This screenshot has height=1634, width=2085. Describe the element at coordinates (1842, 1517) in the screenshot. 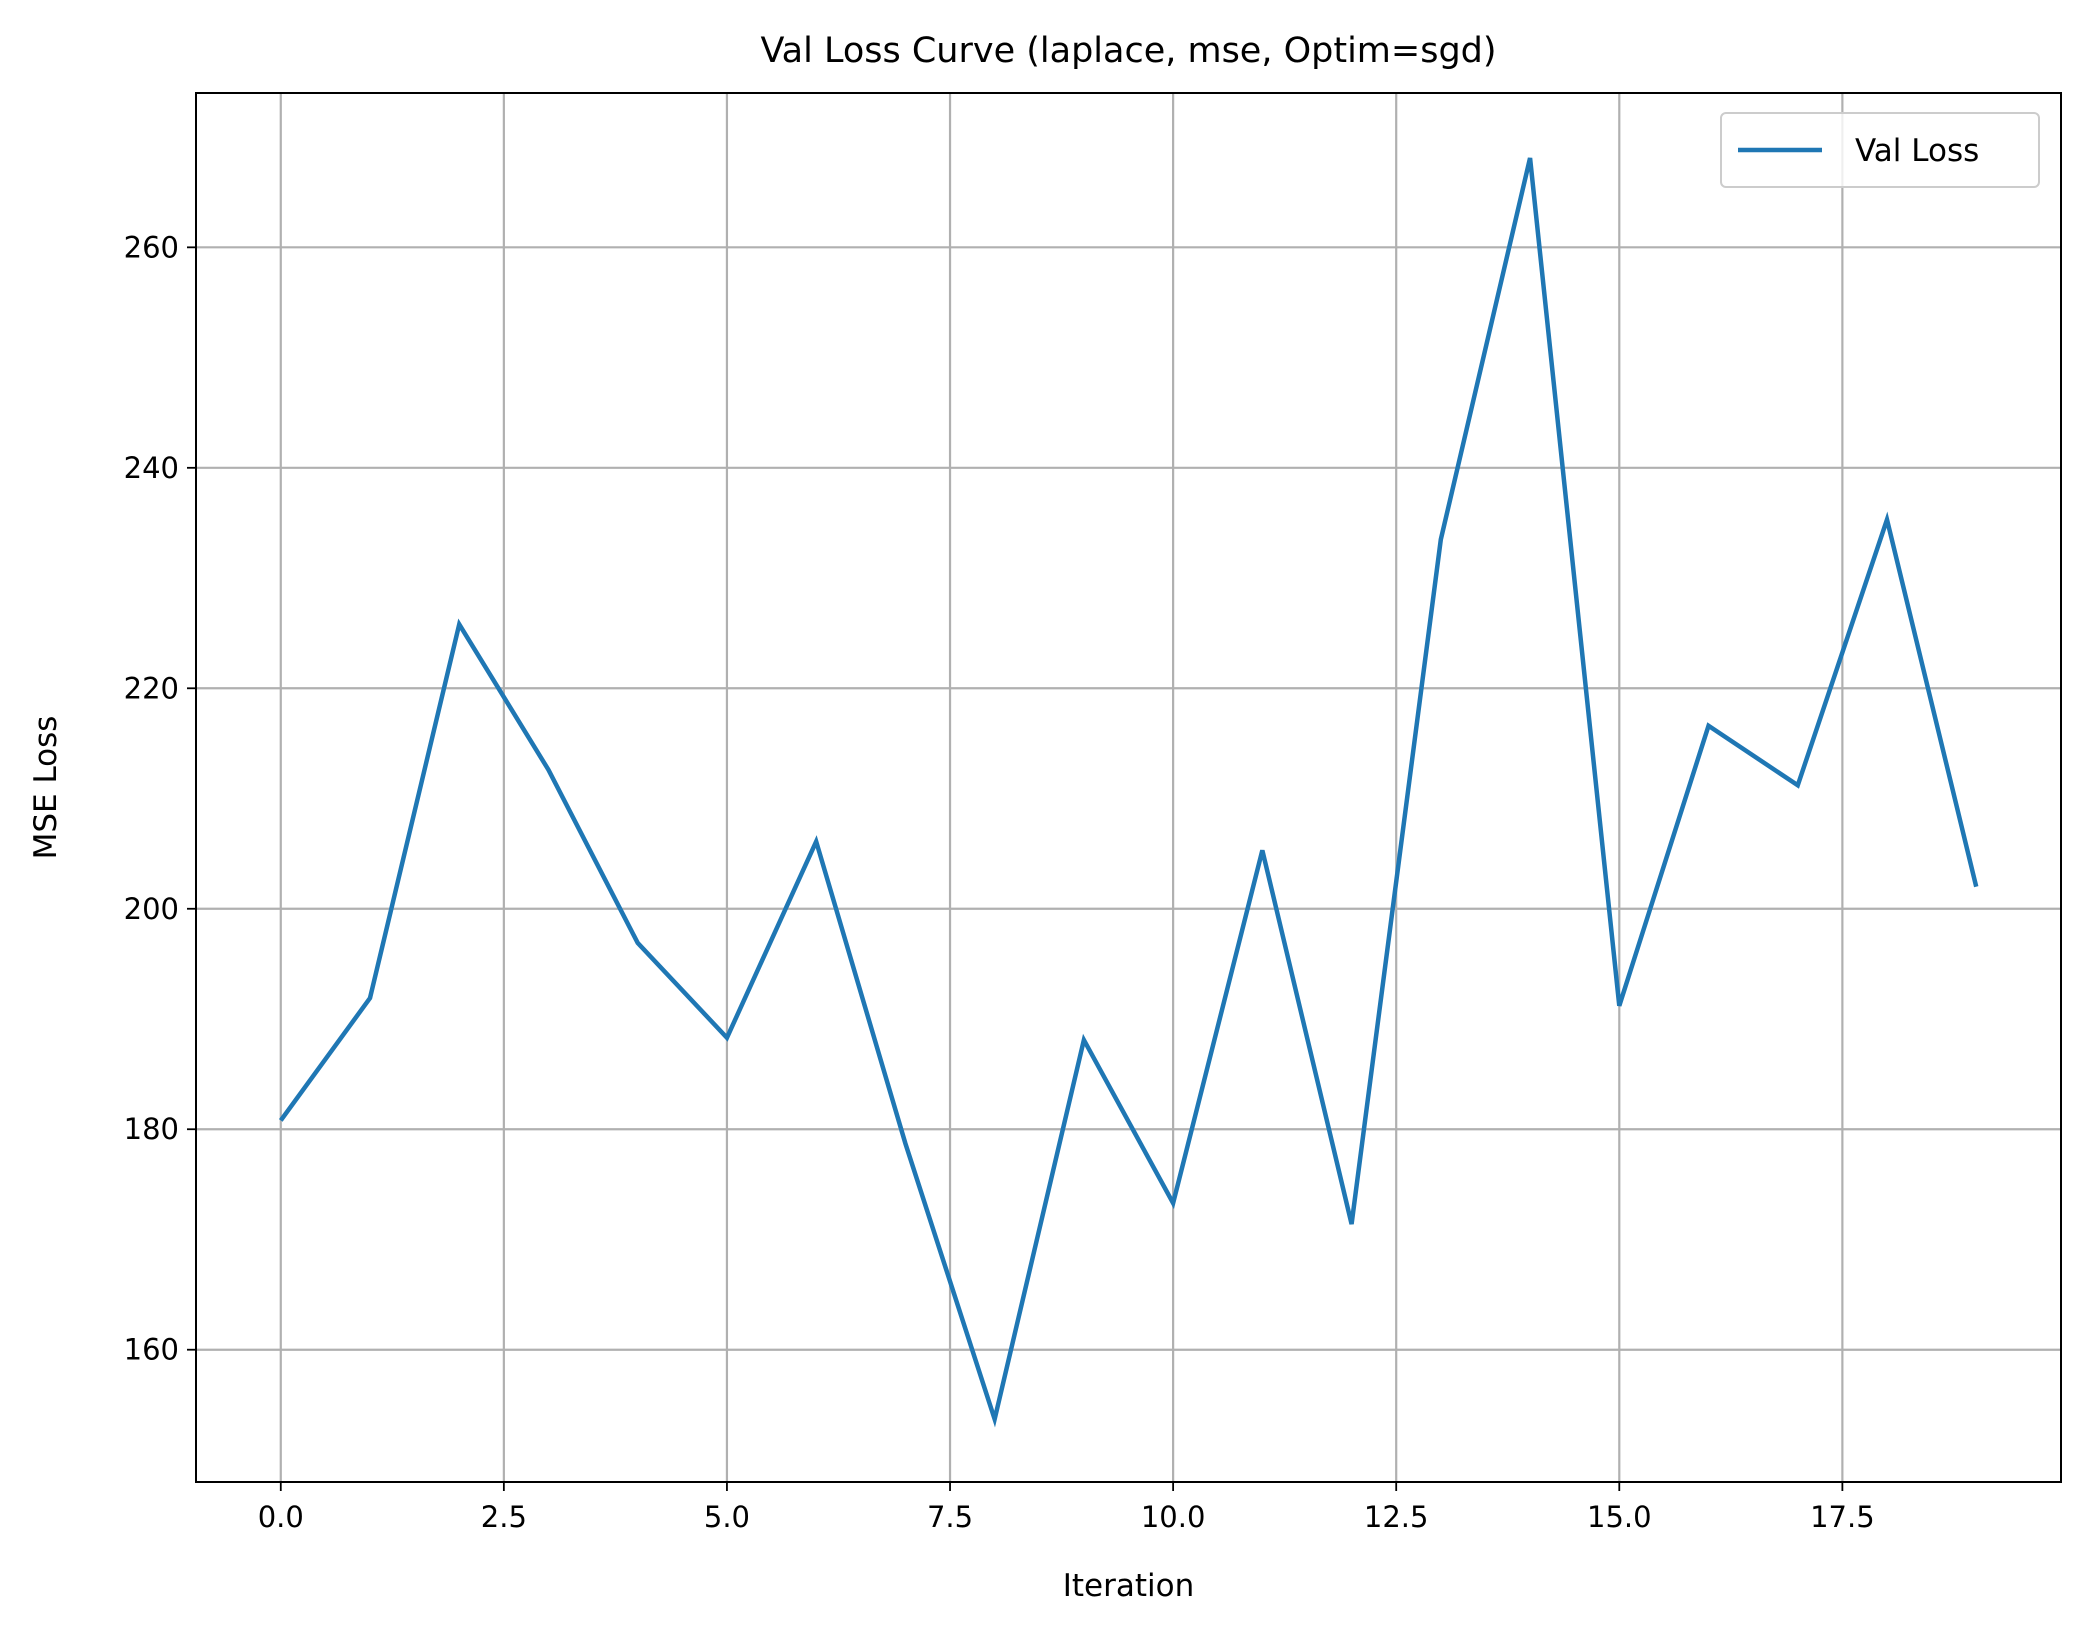

I see `x-tick-label: 17.5` at that location.